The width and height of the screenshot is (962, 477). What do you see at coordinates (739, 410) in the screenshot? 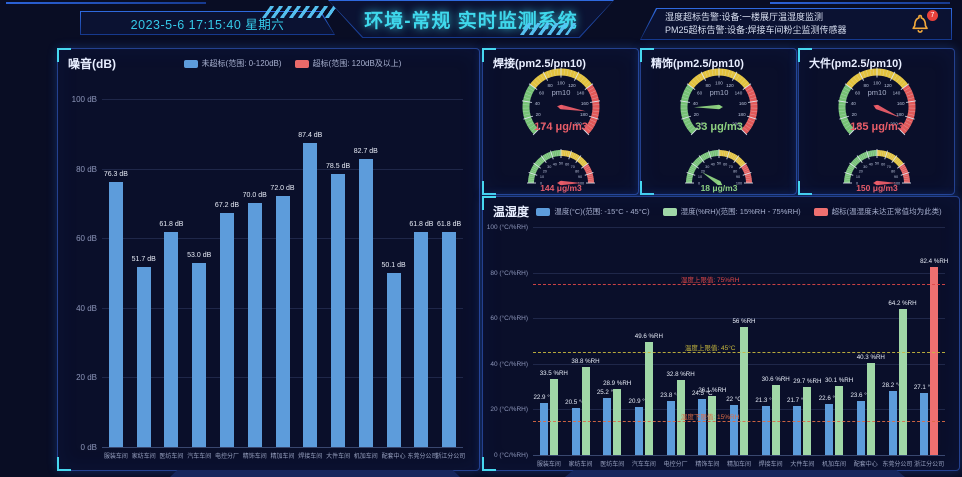
I see `gridline` at bounding box center [739, 410].